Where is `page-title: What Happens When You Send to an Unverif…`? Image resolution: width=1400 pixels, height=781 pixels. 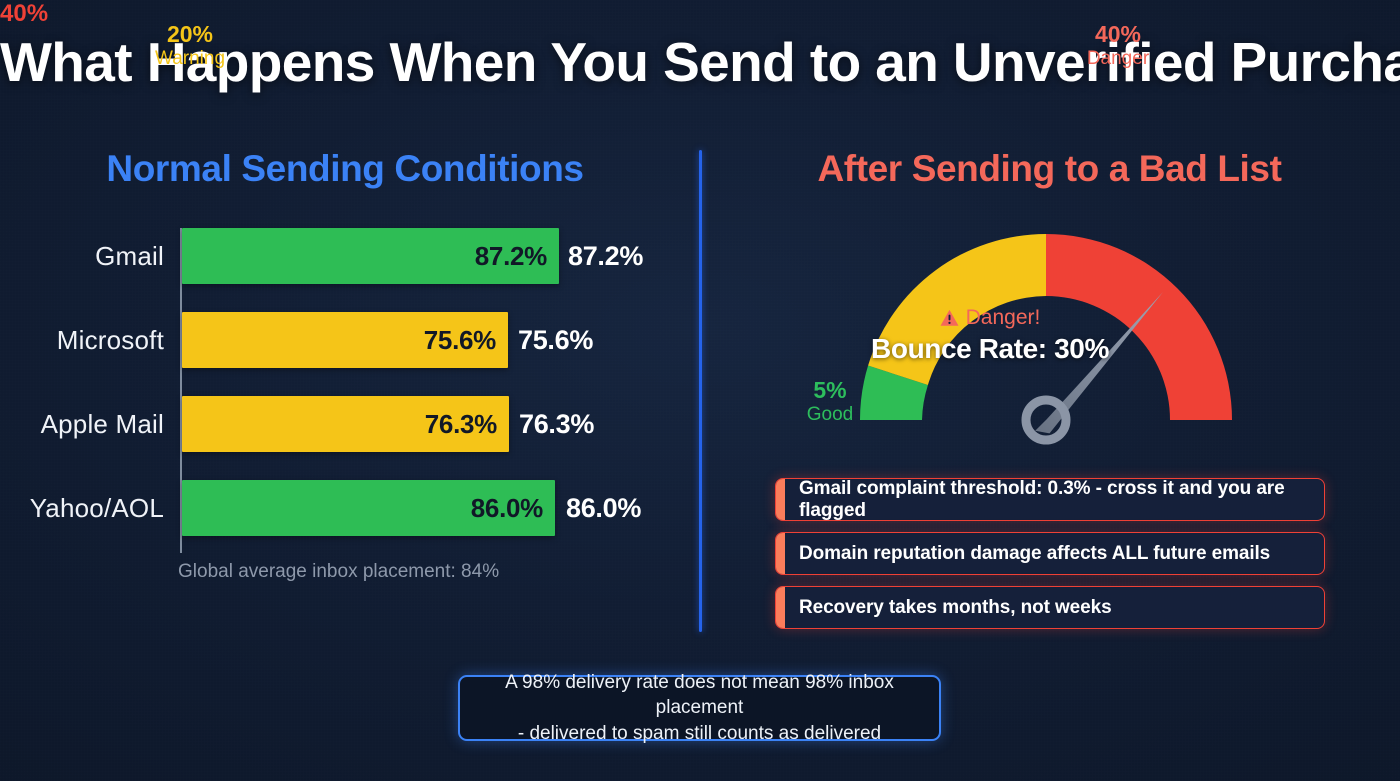
page-title: What Happens When You Send to an Unverif… is located at coordinates (700, 62).